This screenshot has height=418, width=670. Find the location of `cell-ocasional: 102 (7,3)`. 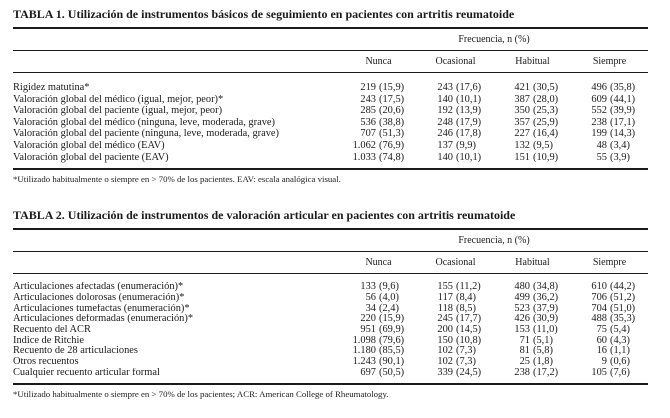

cell-ocasional: 102 (7,3) is located at coordinates (455, 351).